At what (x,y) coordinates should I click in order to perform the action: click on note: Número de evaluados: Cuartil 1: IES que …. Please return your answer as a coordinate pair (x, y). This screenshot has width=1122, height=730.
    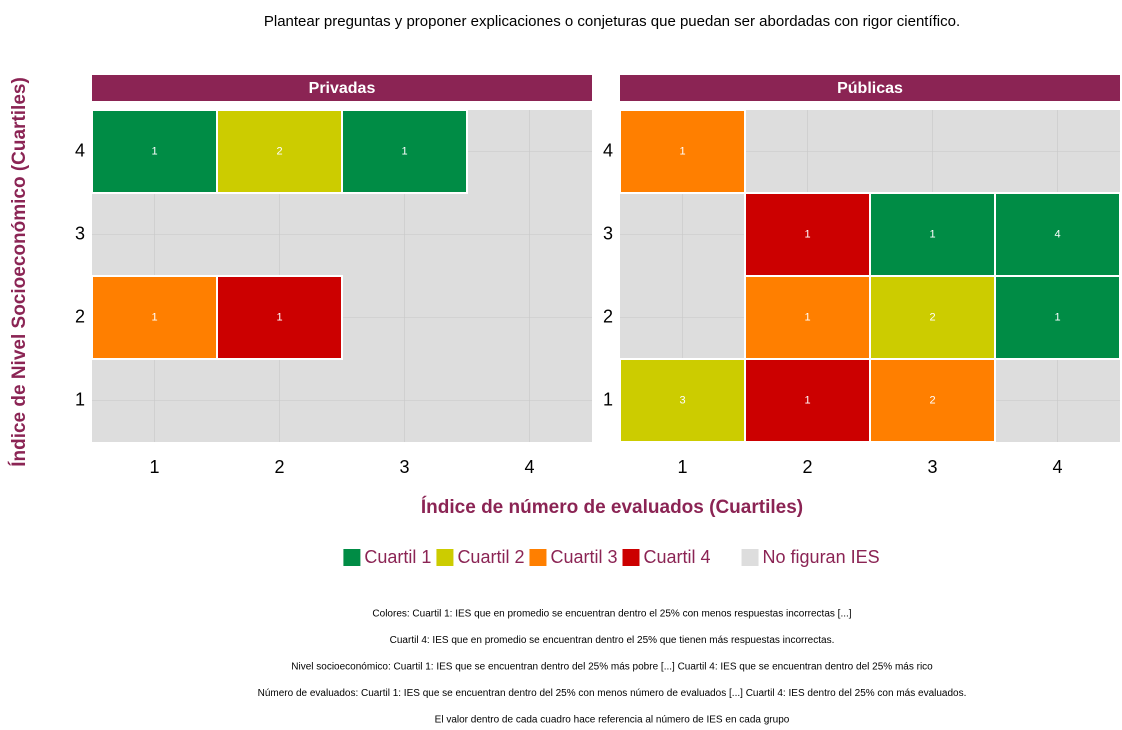
    Looking at the image, I should click on (612, 693).